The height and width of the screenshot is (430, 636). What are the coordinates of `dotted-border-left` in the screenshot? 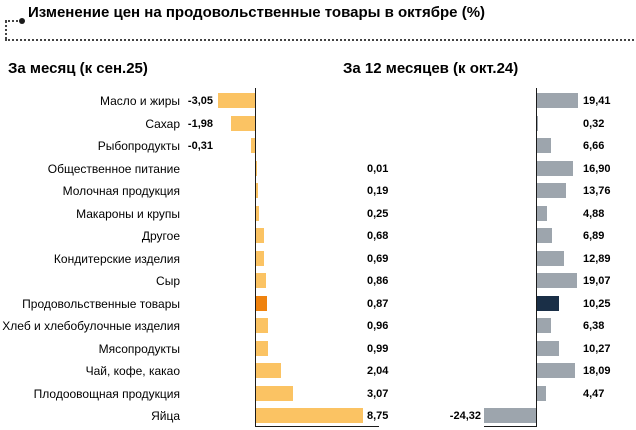 It's located at (6, 30).